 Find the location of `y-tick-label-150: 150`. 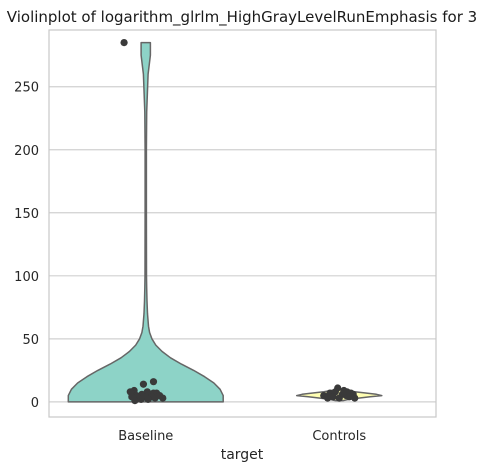

y-tick-label-150: 150 is located at coordinates (26, 214).